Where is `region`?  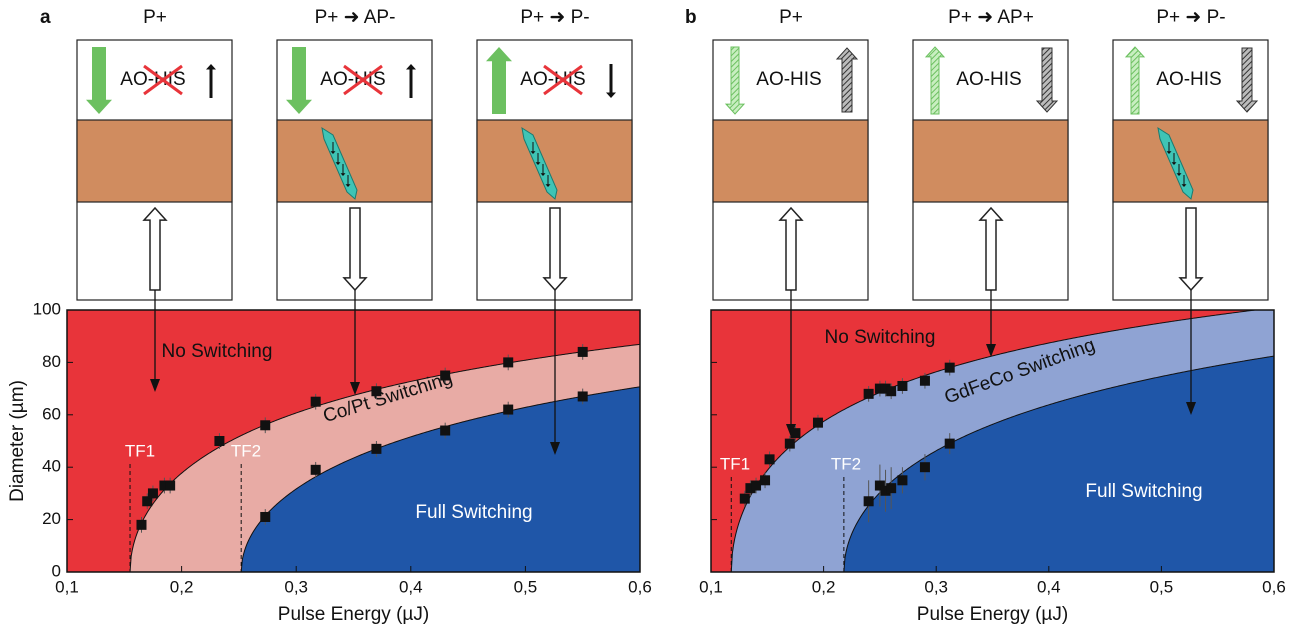
region is located at coordinates (1058, 463).